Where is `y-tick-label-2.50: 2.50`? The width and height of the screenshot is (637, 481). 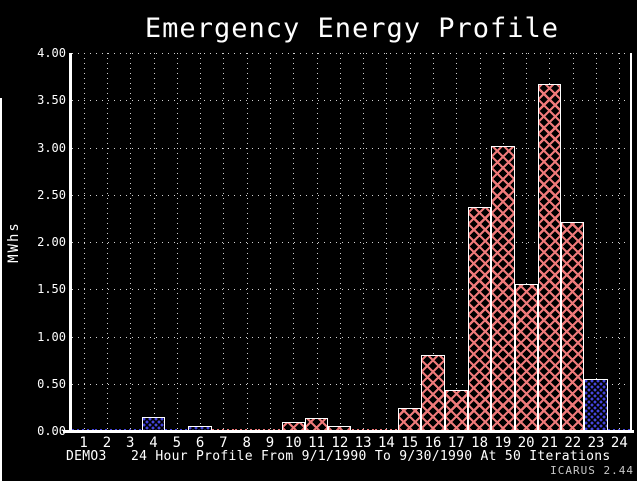
y-tick-label-2.50: 2.50 is located at coordinates (51, 194).